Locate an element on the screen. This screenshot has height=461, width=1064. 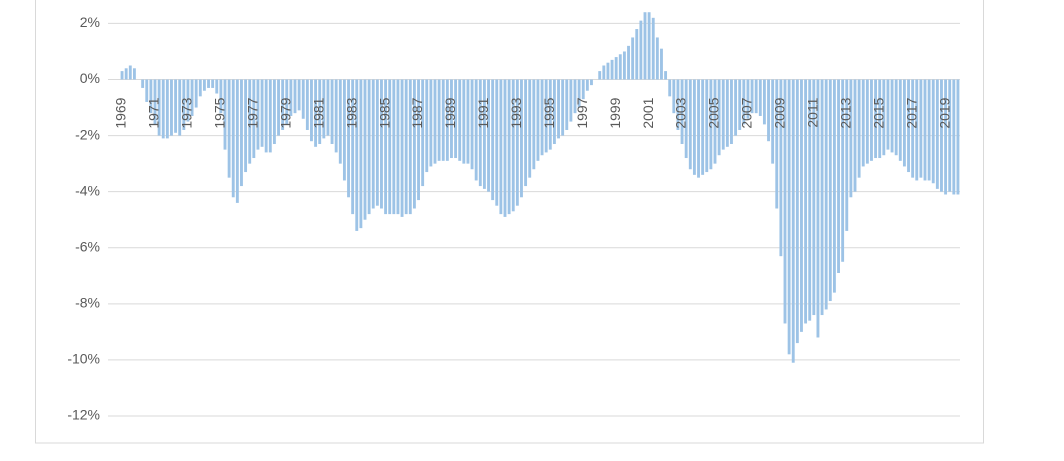
x-tick-label: 2009 is located at coordinates (780, 112).